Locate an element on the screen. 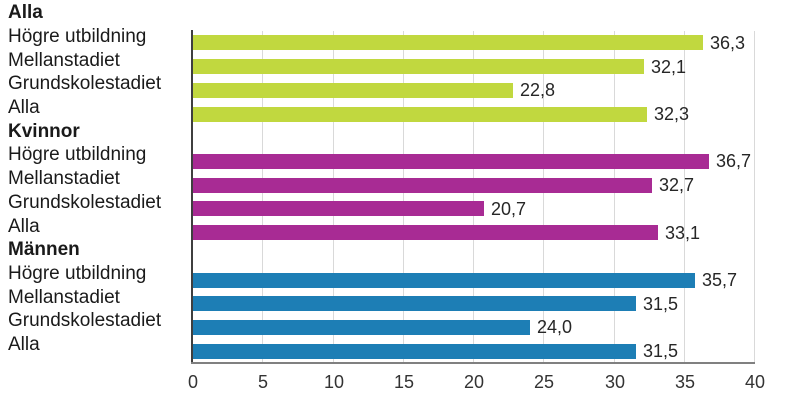 This screenshot has height=418, width=786. x-axis-line is located at coordinates (473, 363).